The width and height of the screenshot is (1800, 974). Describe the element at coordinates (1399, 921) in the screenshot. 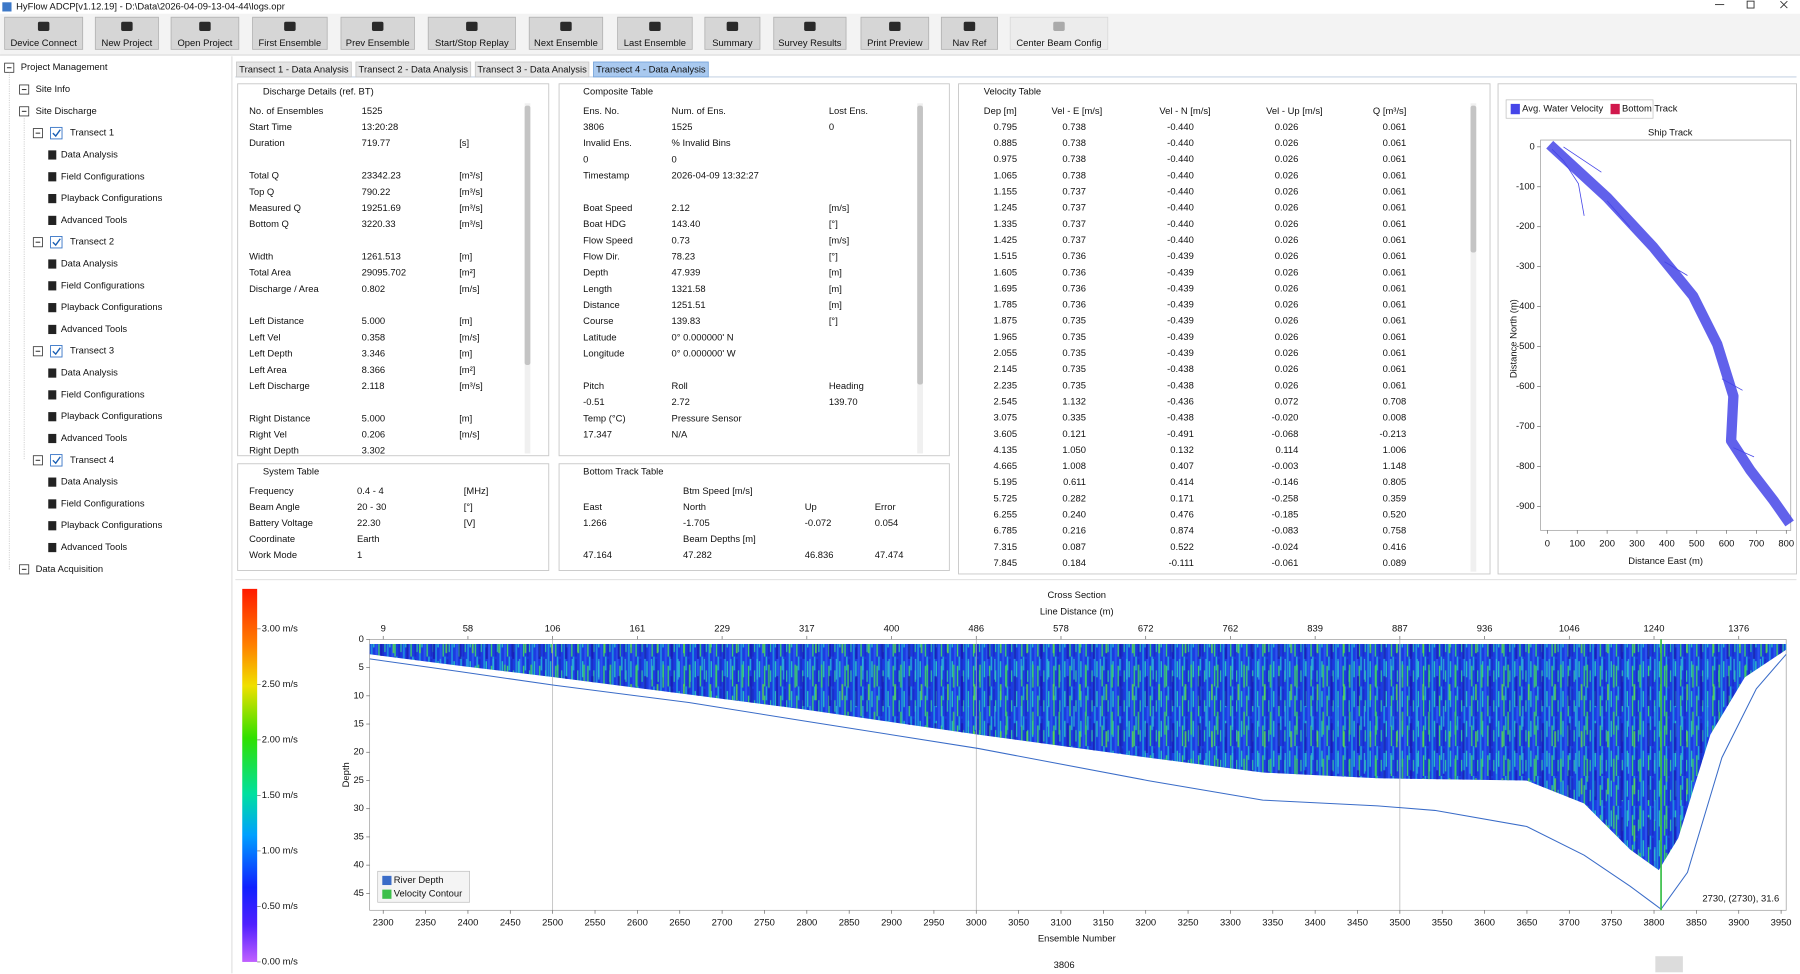

I see `x-tick-label: 3500` at that location.